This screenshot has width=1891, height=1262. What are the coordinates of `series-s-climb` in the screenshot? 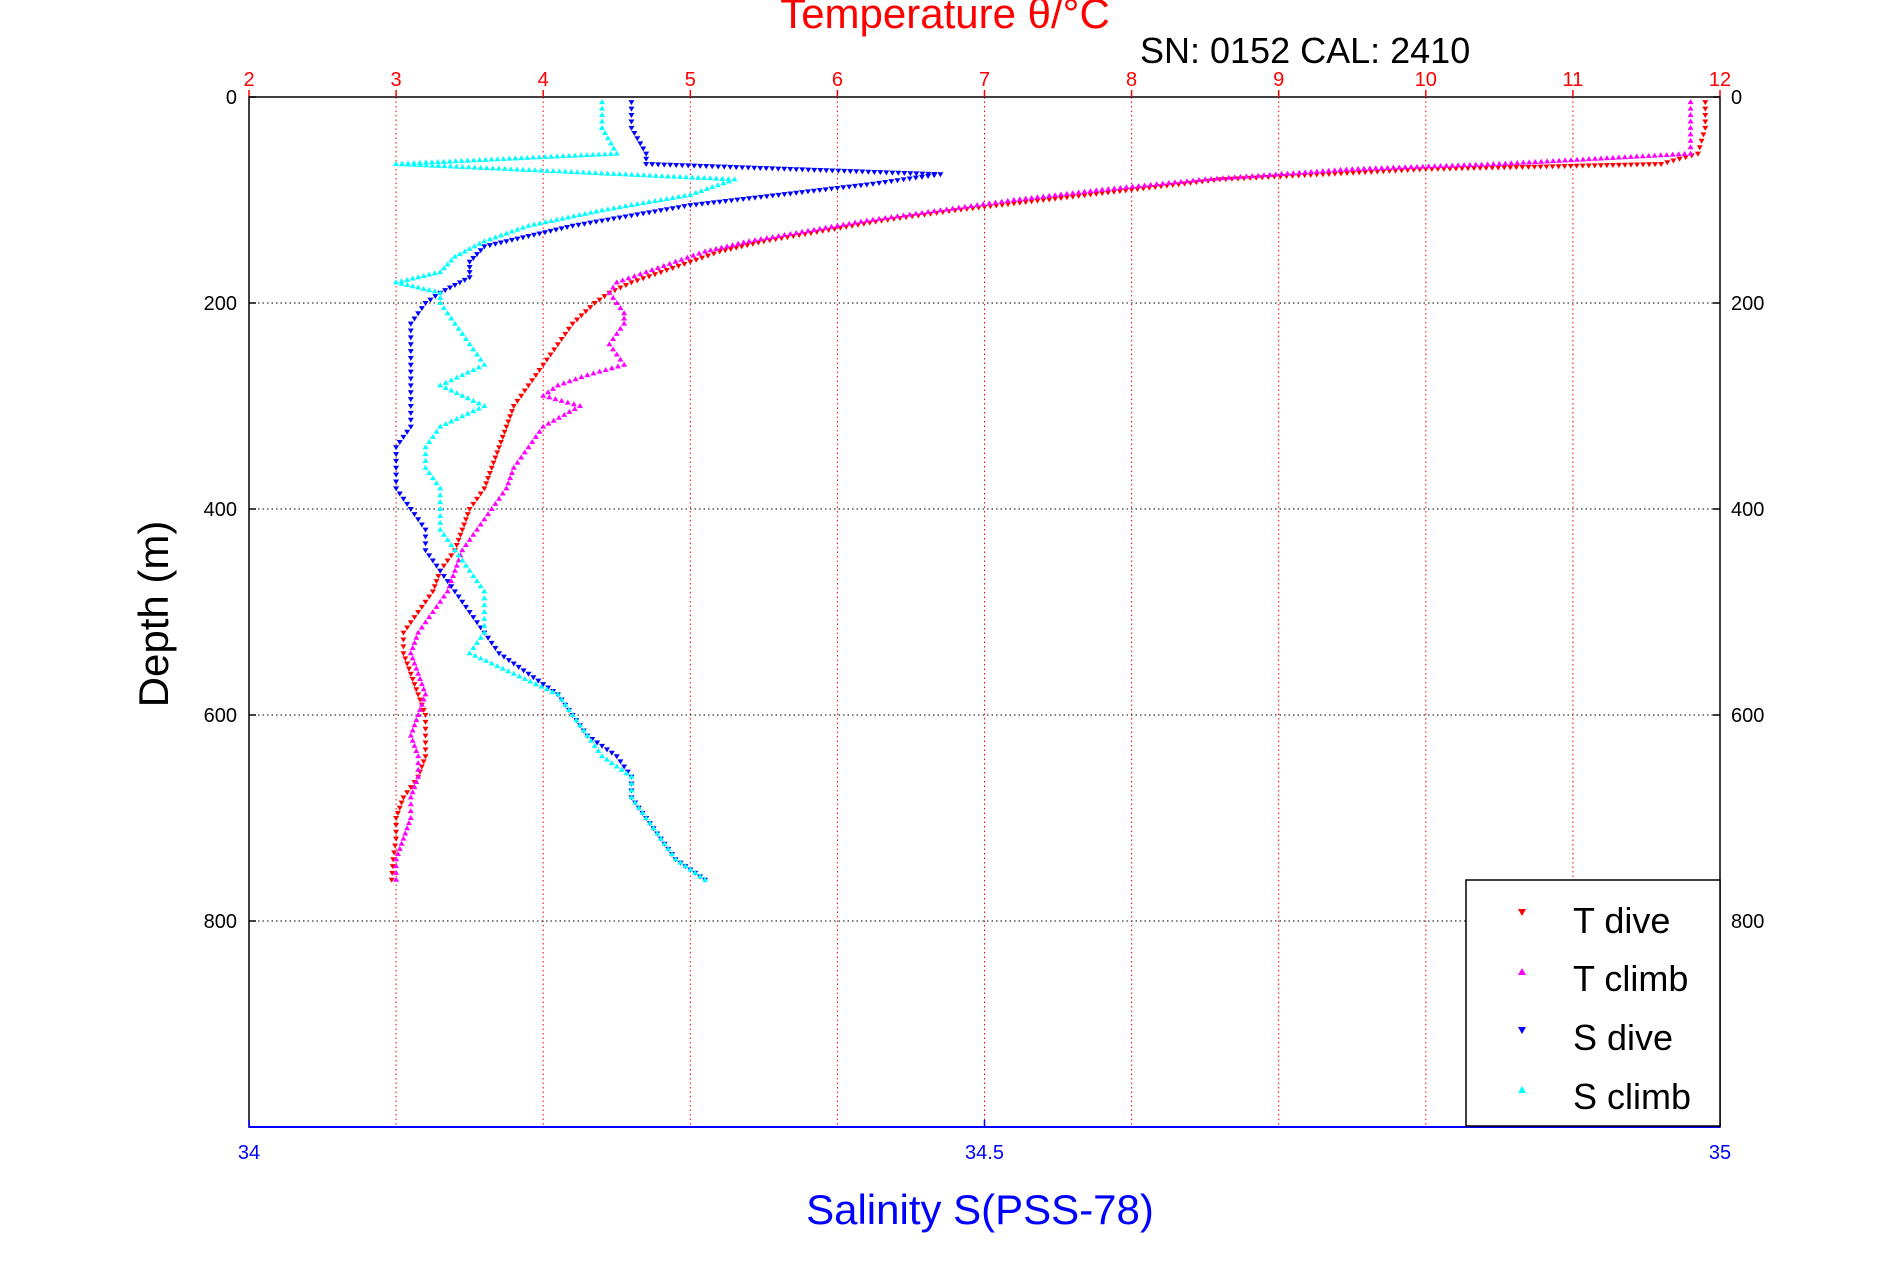 It's located at (565, 490).